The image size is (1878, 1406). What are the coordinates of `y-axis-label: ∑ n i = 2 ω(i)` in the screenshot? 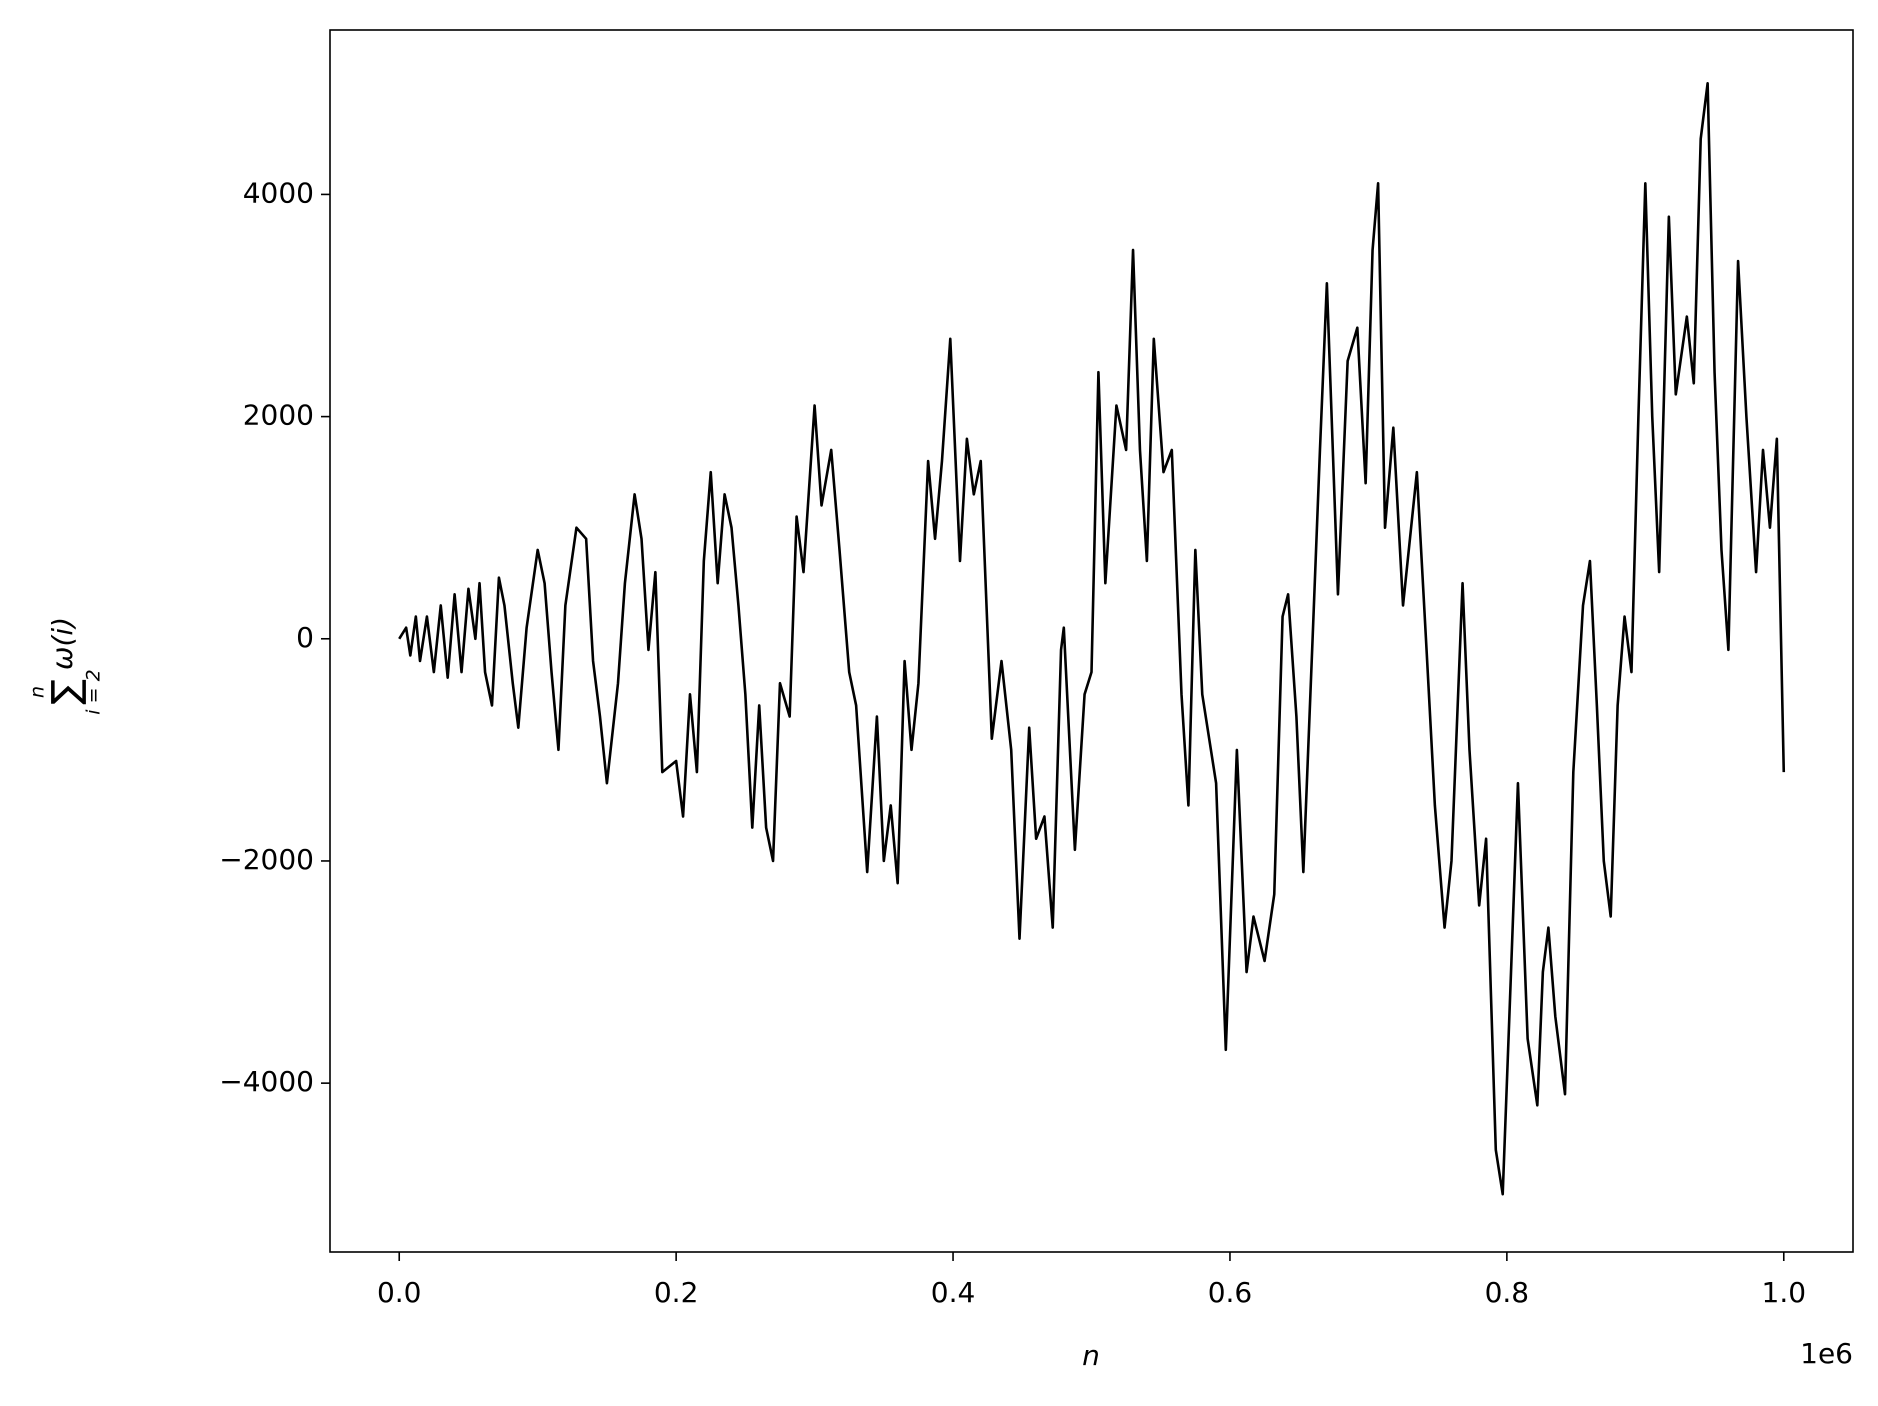 It's located at (66, 666).